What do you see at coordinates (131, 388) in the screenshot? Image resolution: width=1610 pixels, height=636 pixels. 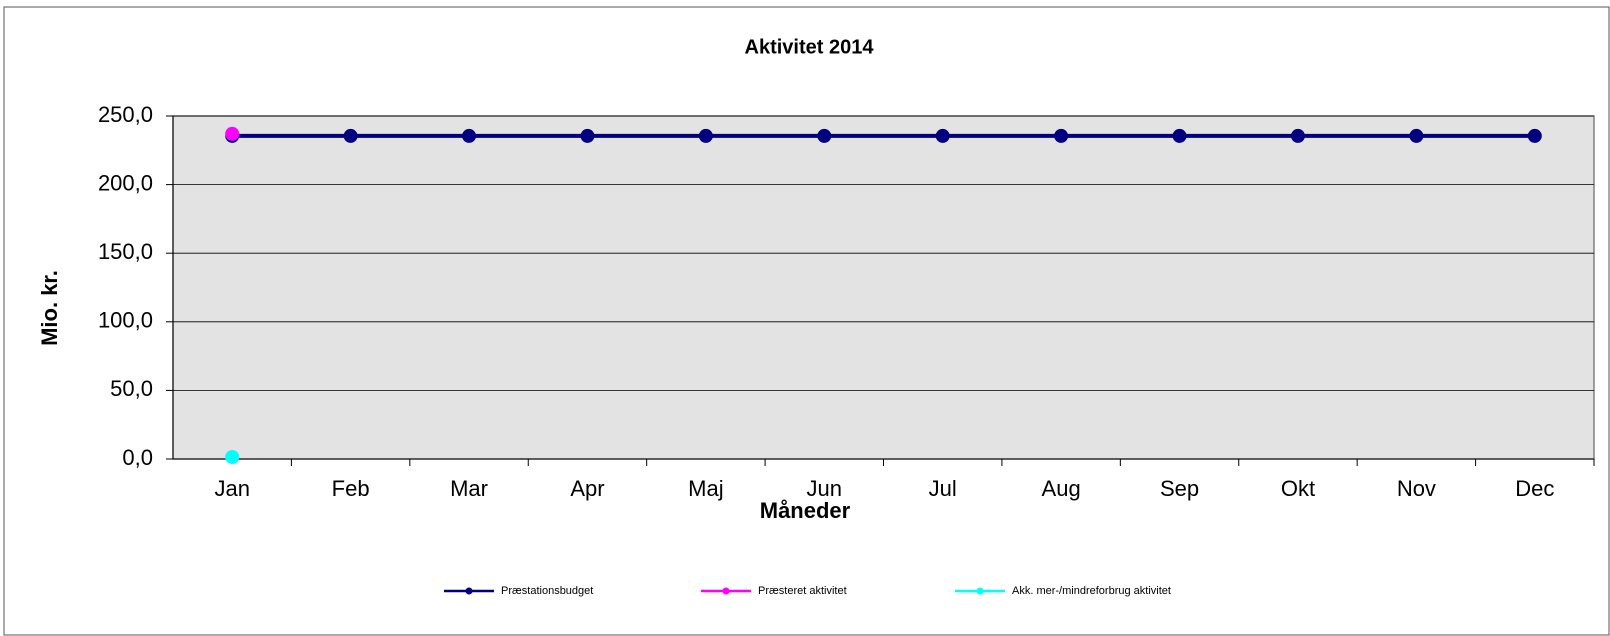 I see `y-tick-label: 50,0` at bounding box center [131, 388].